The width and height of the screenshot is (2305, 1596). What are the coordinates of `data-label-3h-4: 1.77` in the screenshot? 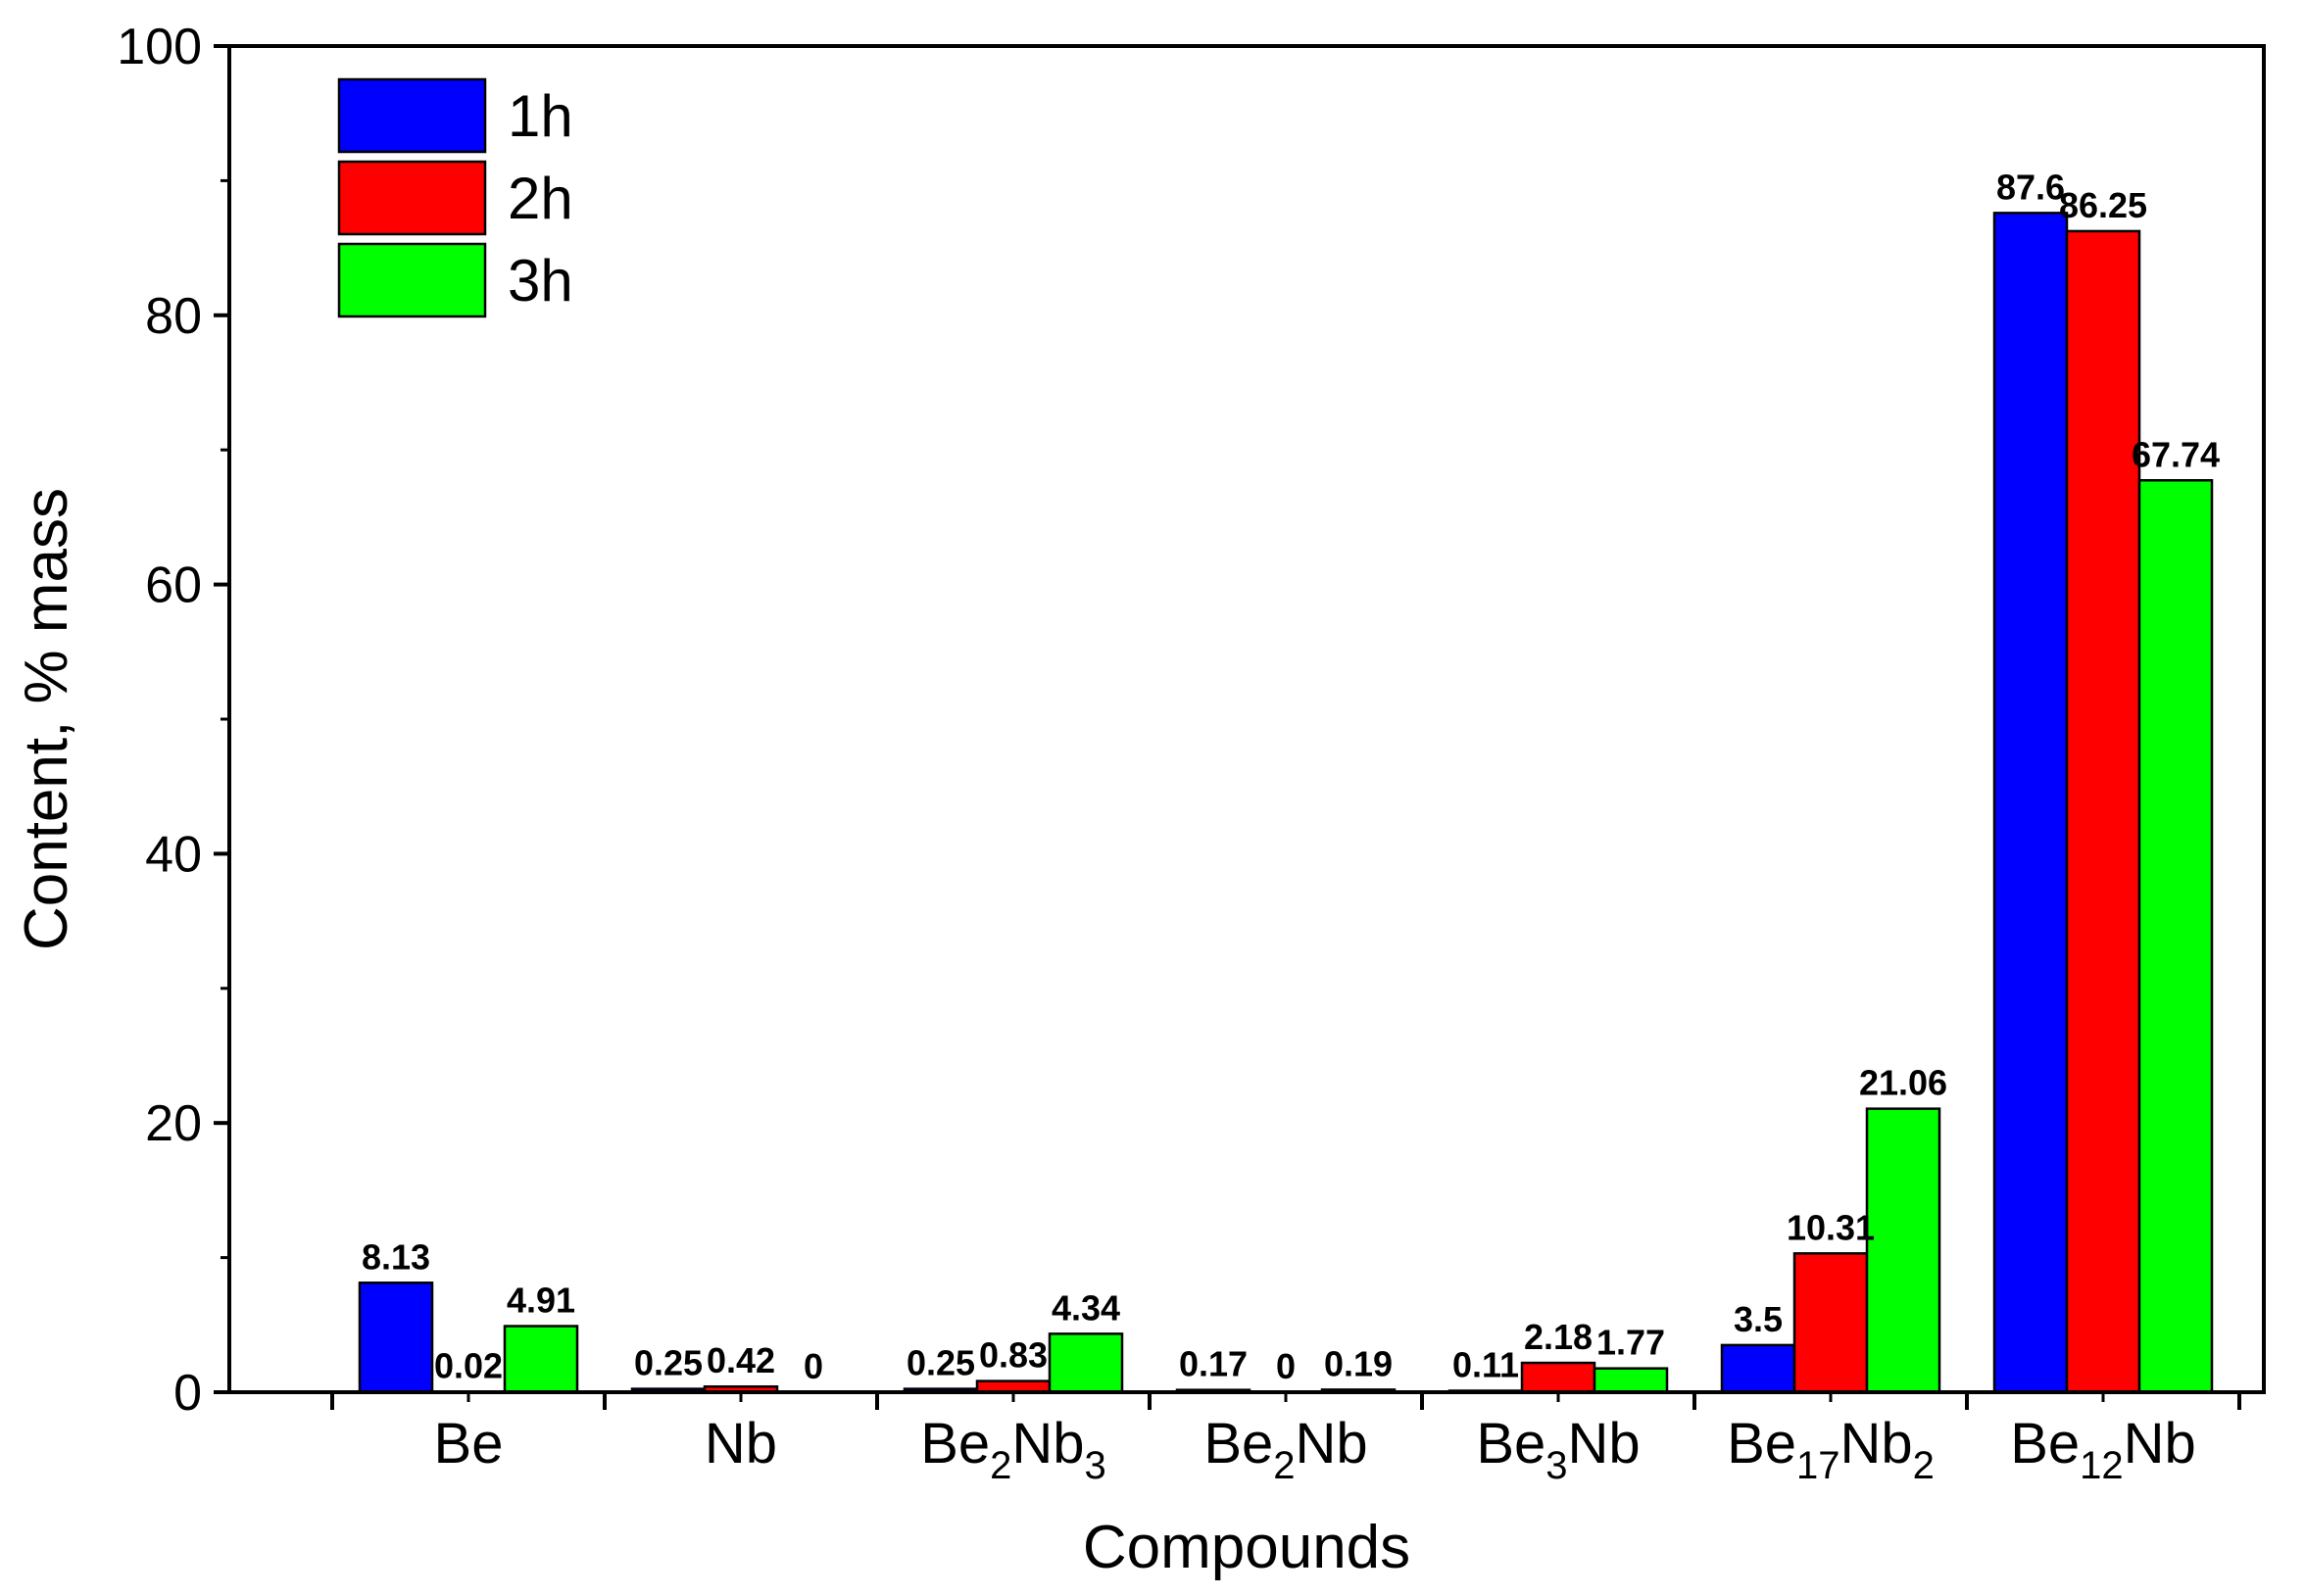 It's located at (1630, 1343).